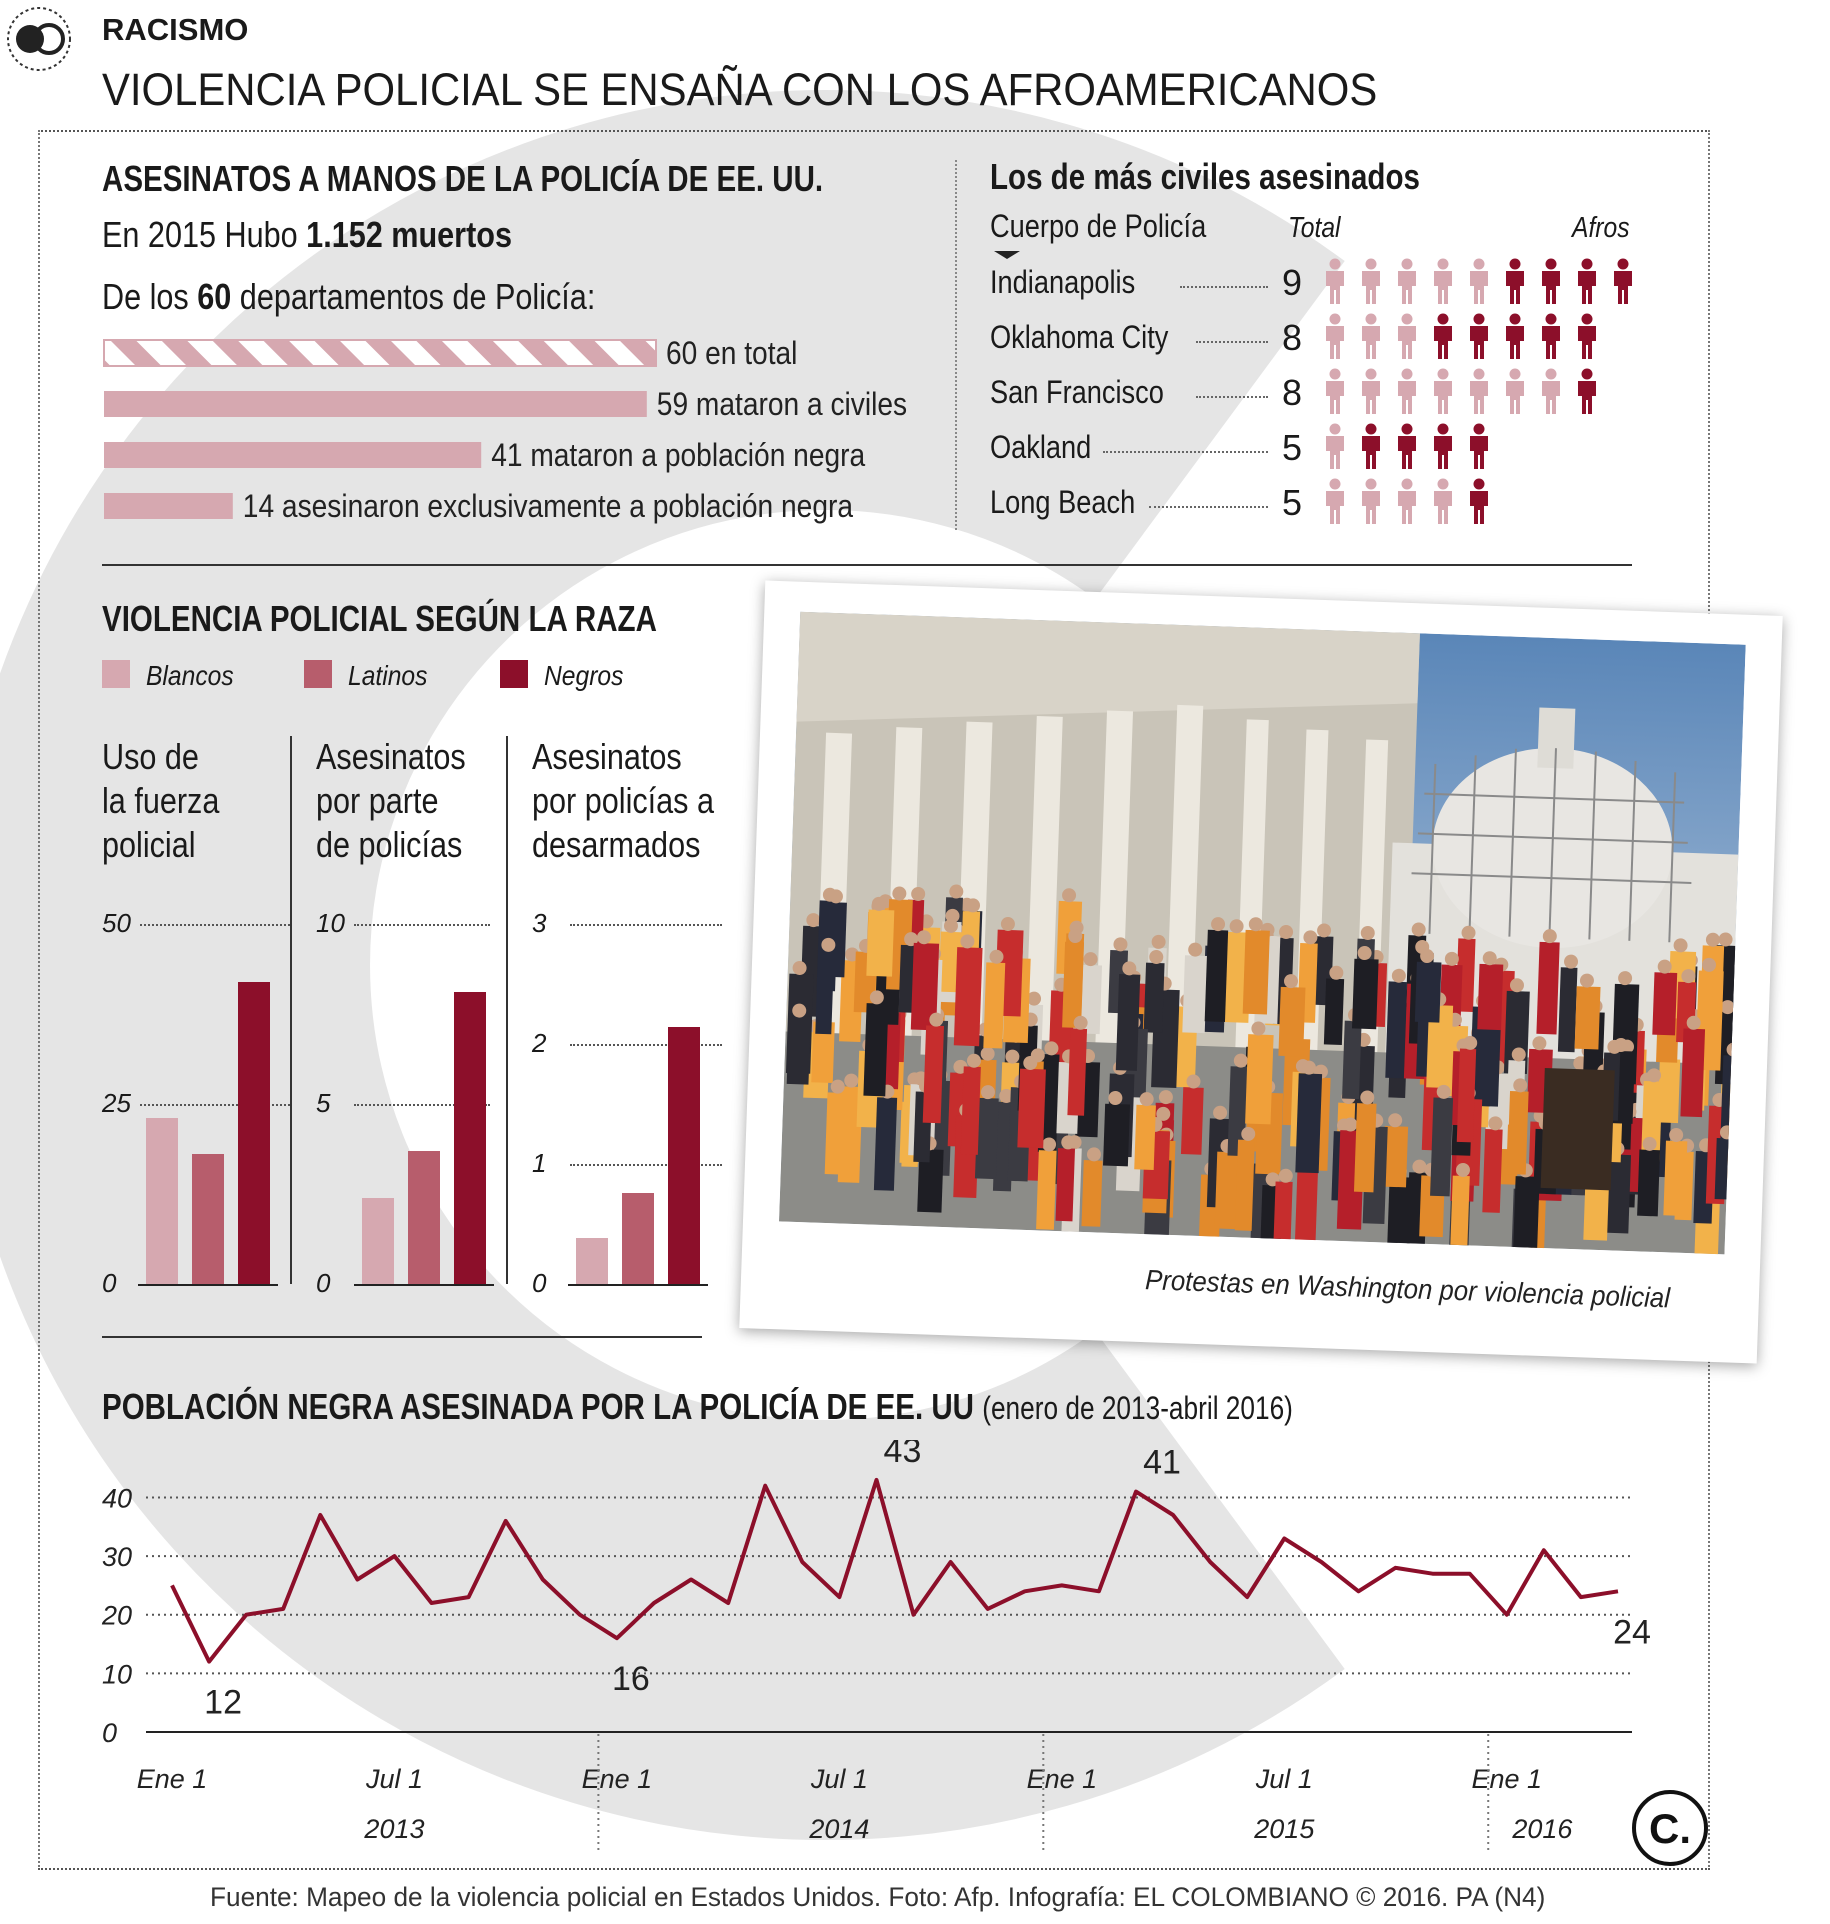 This screenshot has height=1924, width=1830. Describe the element at coordinates (584, 675) in the screenshot. I see `legend-label-negros: Negros` at that location.